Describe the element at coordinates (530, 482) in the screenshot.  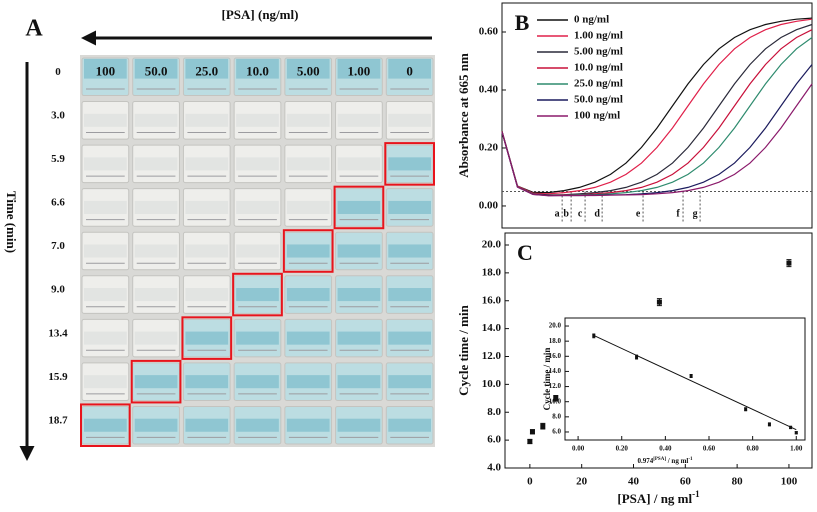
I see `x-tick-label: 0` at that location.